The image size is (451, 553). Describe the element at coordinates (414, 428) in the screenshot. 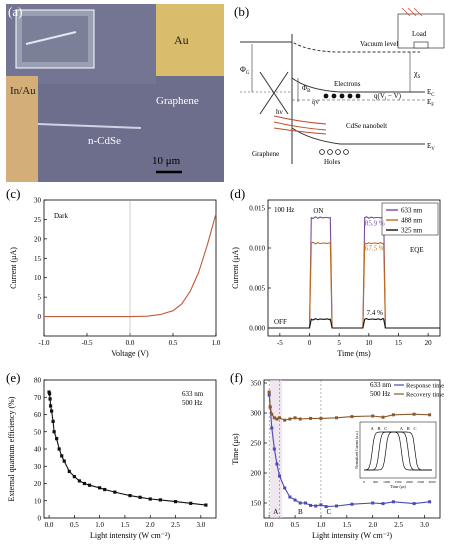

I see `inset-peak-label: C` at that location.